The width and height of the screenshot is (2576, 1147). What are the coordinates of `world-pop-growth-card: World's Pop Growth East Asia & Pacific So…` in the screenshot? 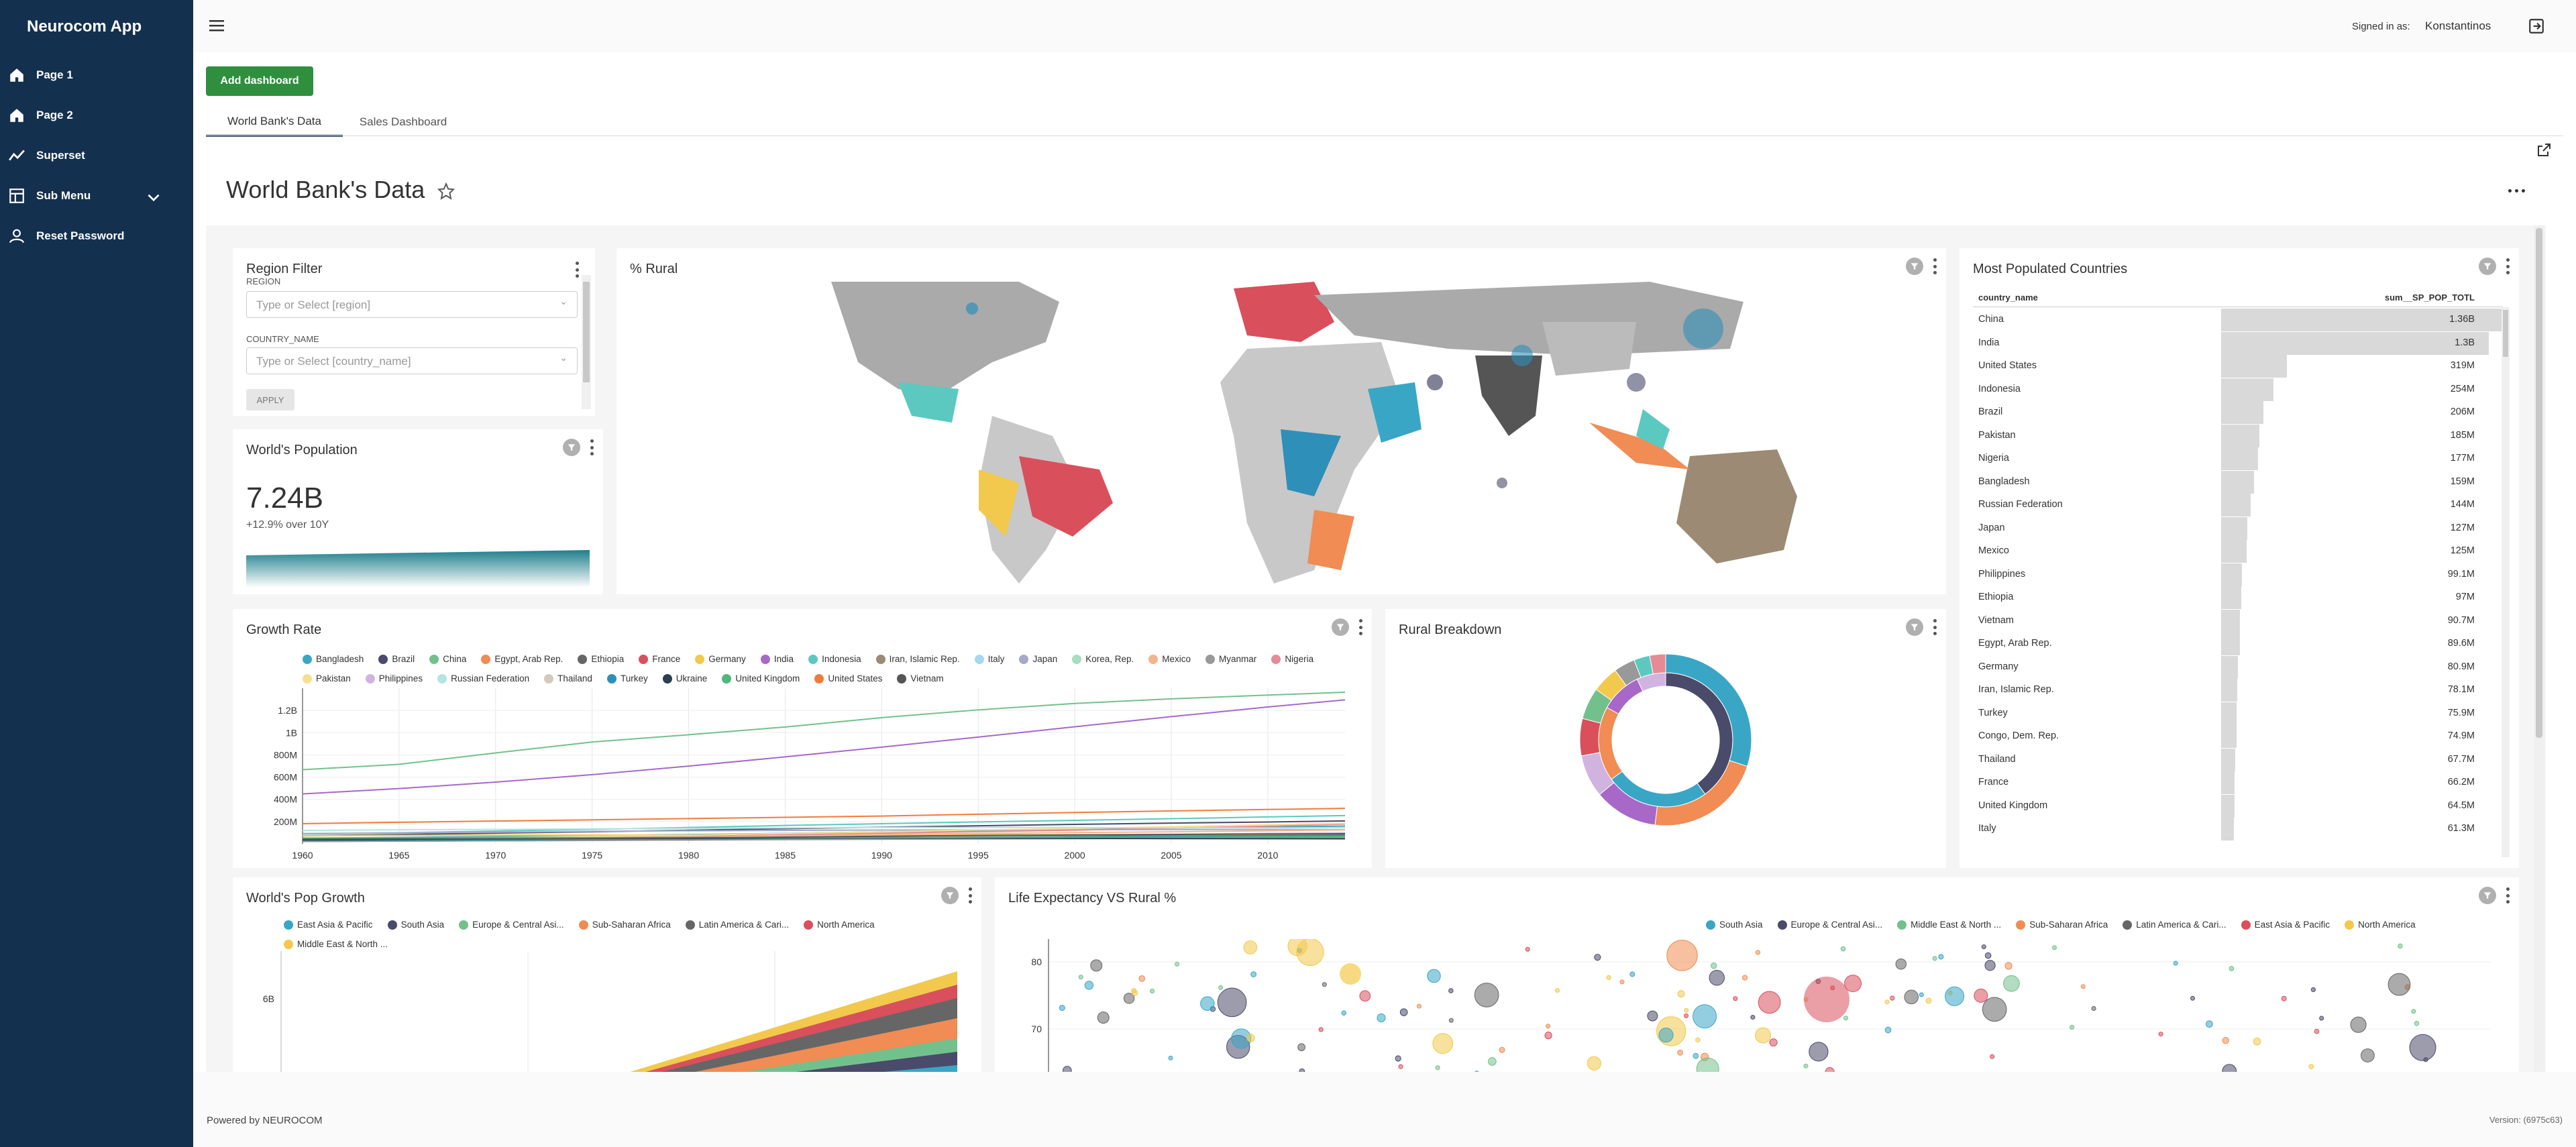 It's located at (607, 978).